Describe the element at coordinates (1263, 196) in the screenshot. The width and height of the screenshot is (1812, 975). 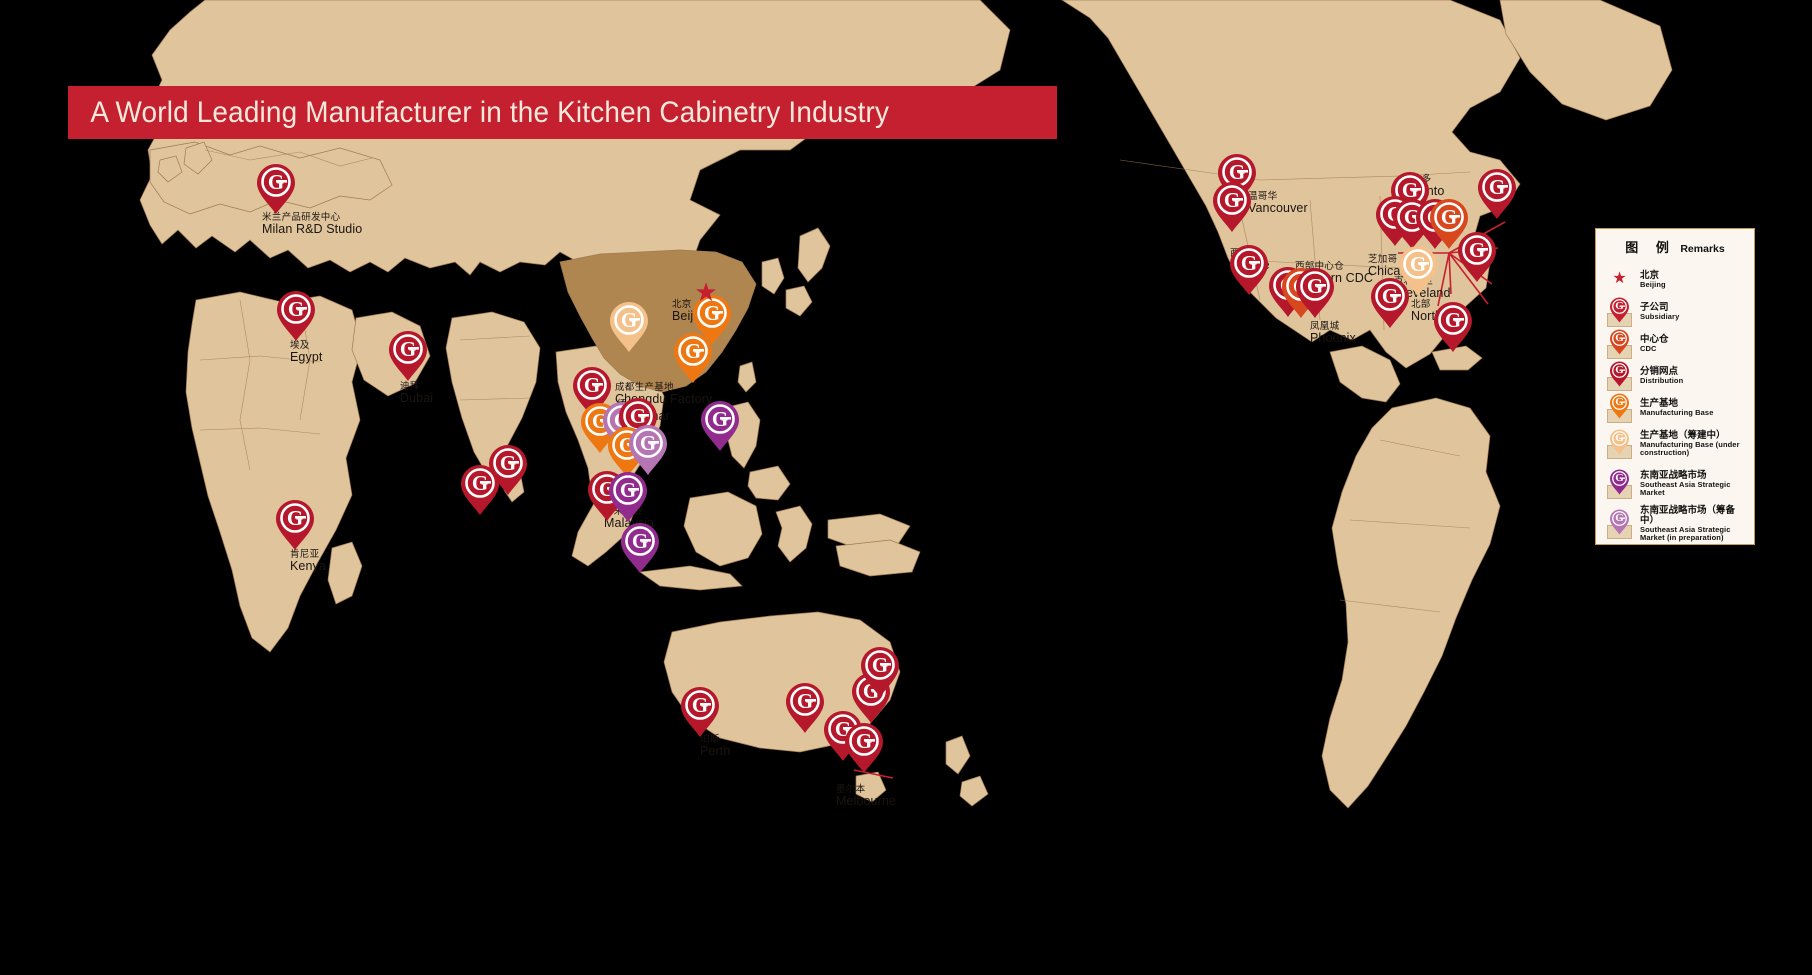
I see `map-label-cn: 温哥华` at that location.